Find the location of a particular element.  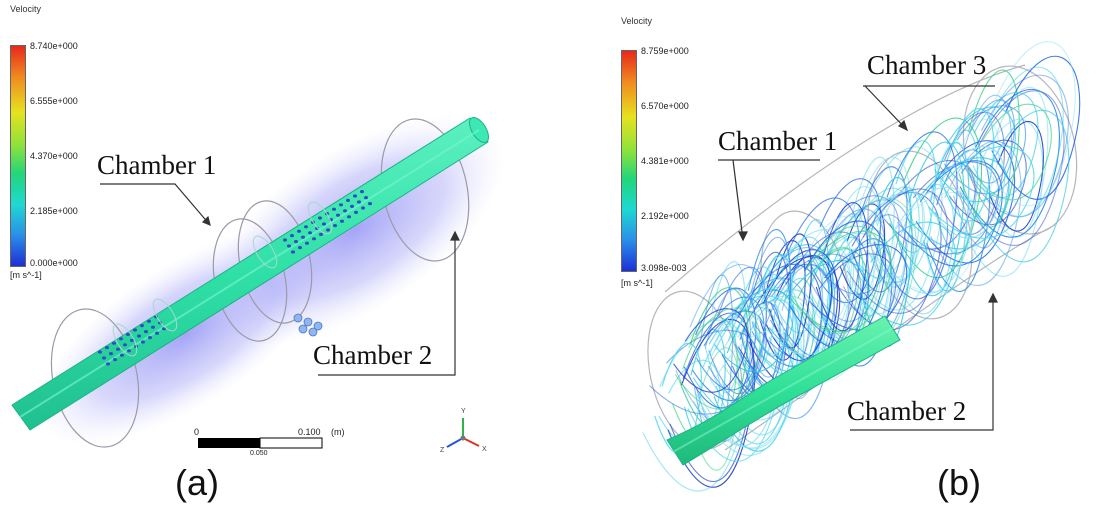

chamber-3-callout-arrow is located at coordinates (929, 108).